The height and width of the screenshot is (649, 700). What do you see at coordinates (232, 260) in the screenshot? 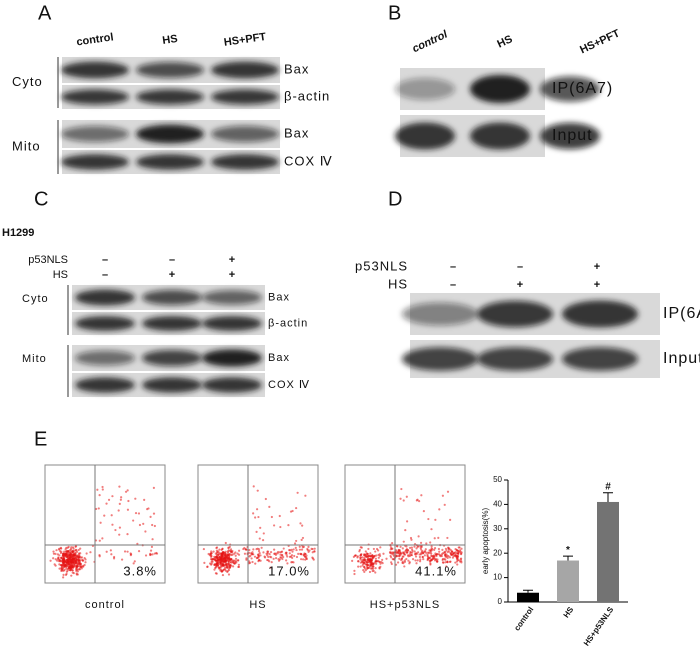
I see `condition-sign: +` at bounding box center [232, 260].